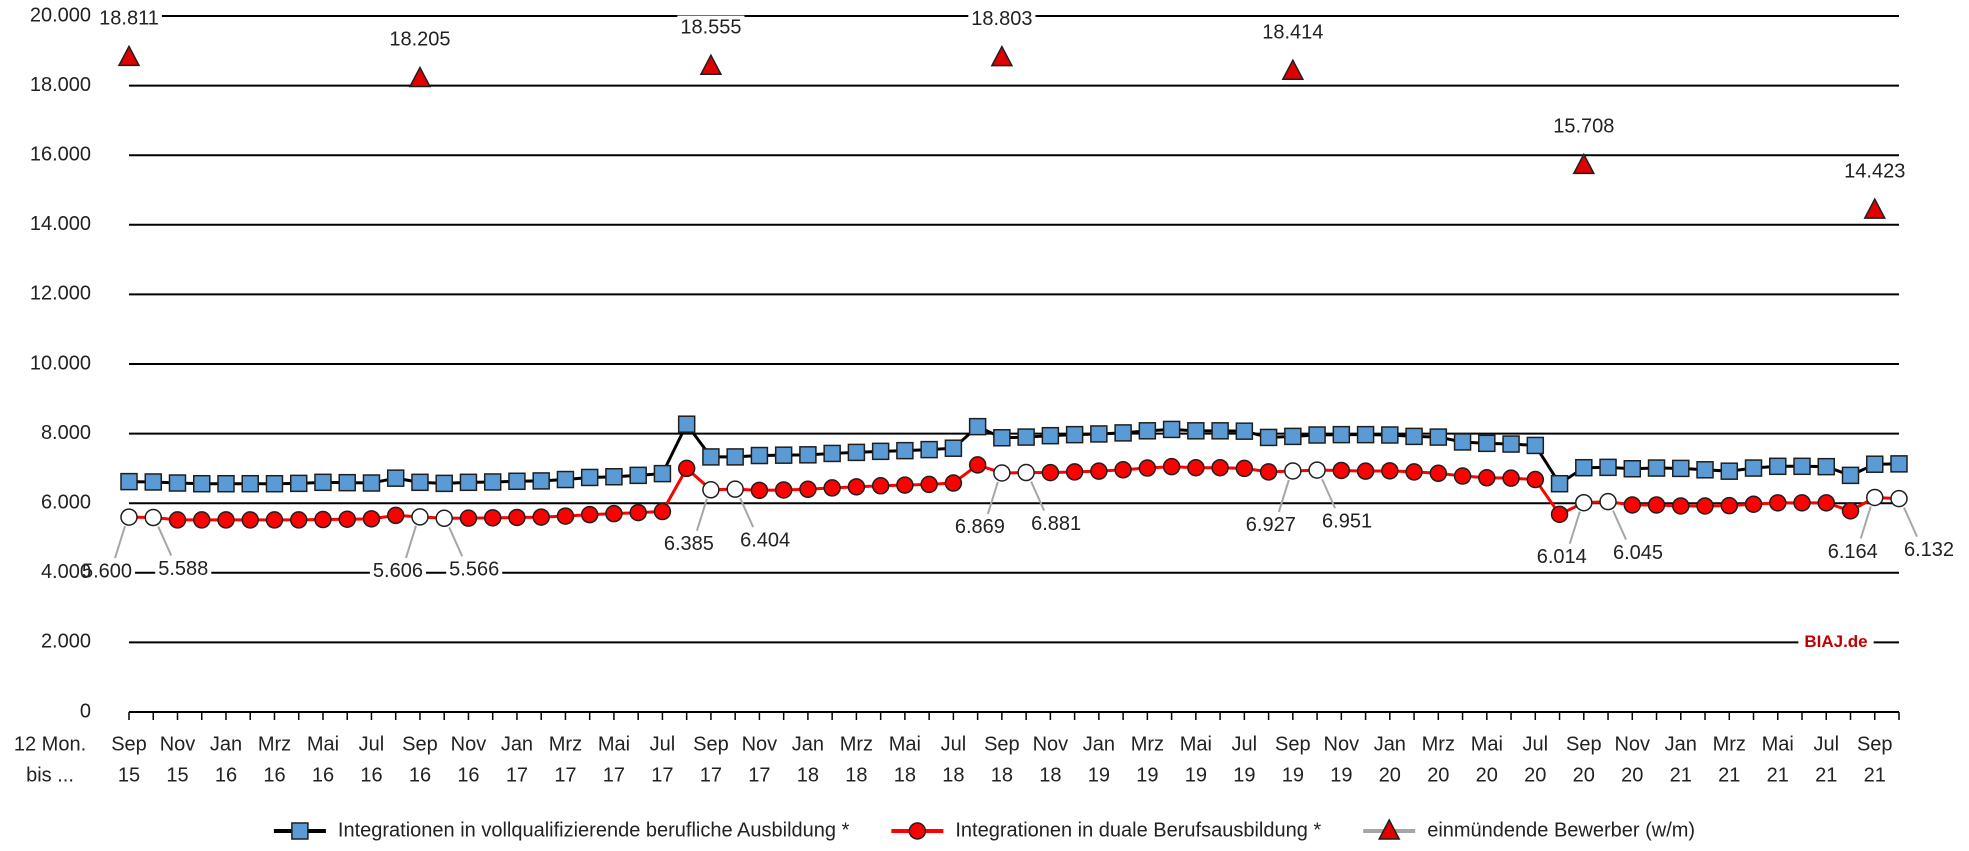 This screenshot has width=1969, height=851. Describe the element at coordinates (398, 571) in the screenshot. I see `data-label: 5.606` at that location.